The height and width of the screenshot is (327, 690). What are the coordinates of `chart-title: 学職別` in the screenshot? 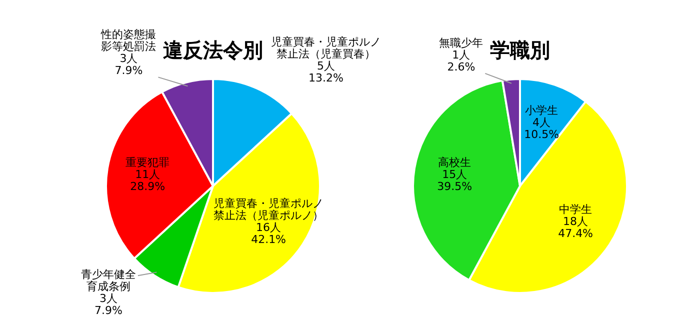 It's located at (520, 50).